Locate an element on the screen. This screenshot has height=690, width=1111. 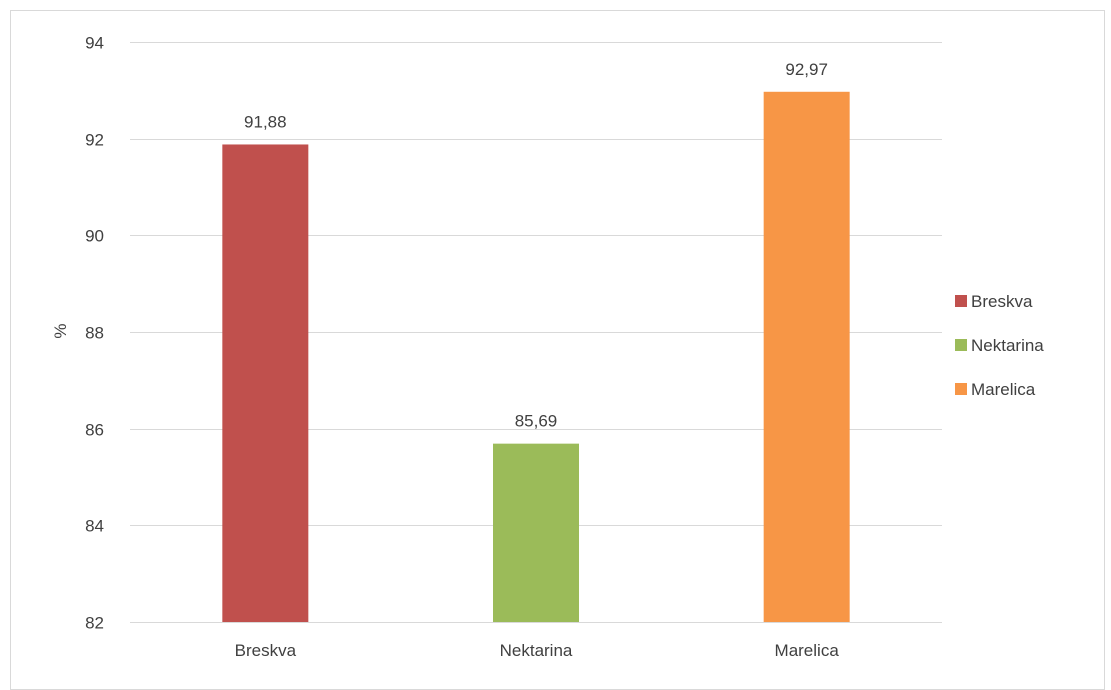
y-axis-label: % is located at coordinates (60, 330).